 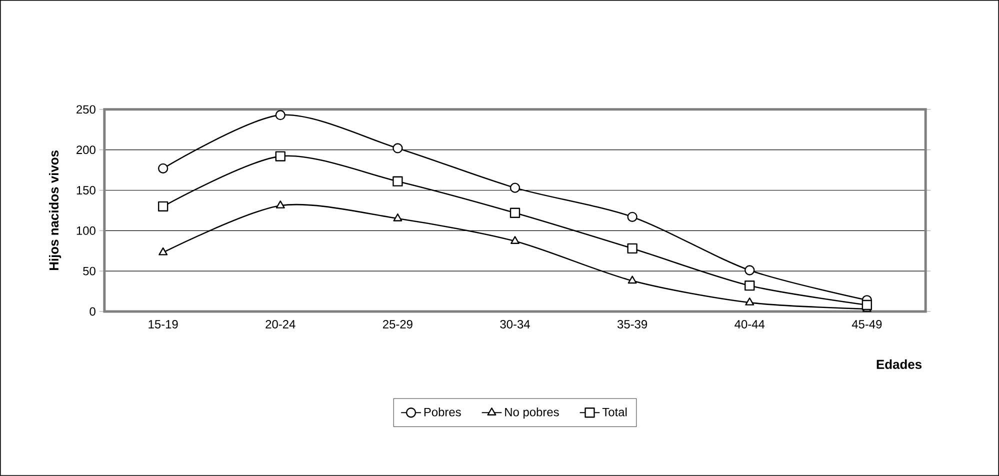 I want to click on y-tick-label: 150, so click(x=86, y=190).